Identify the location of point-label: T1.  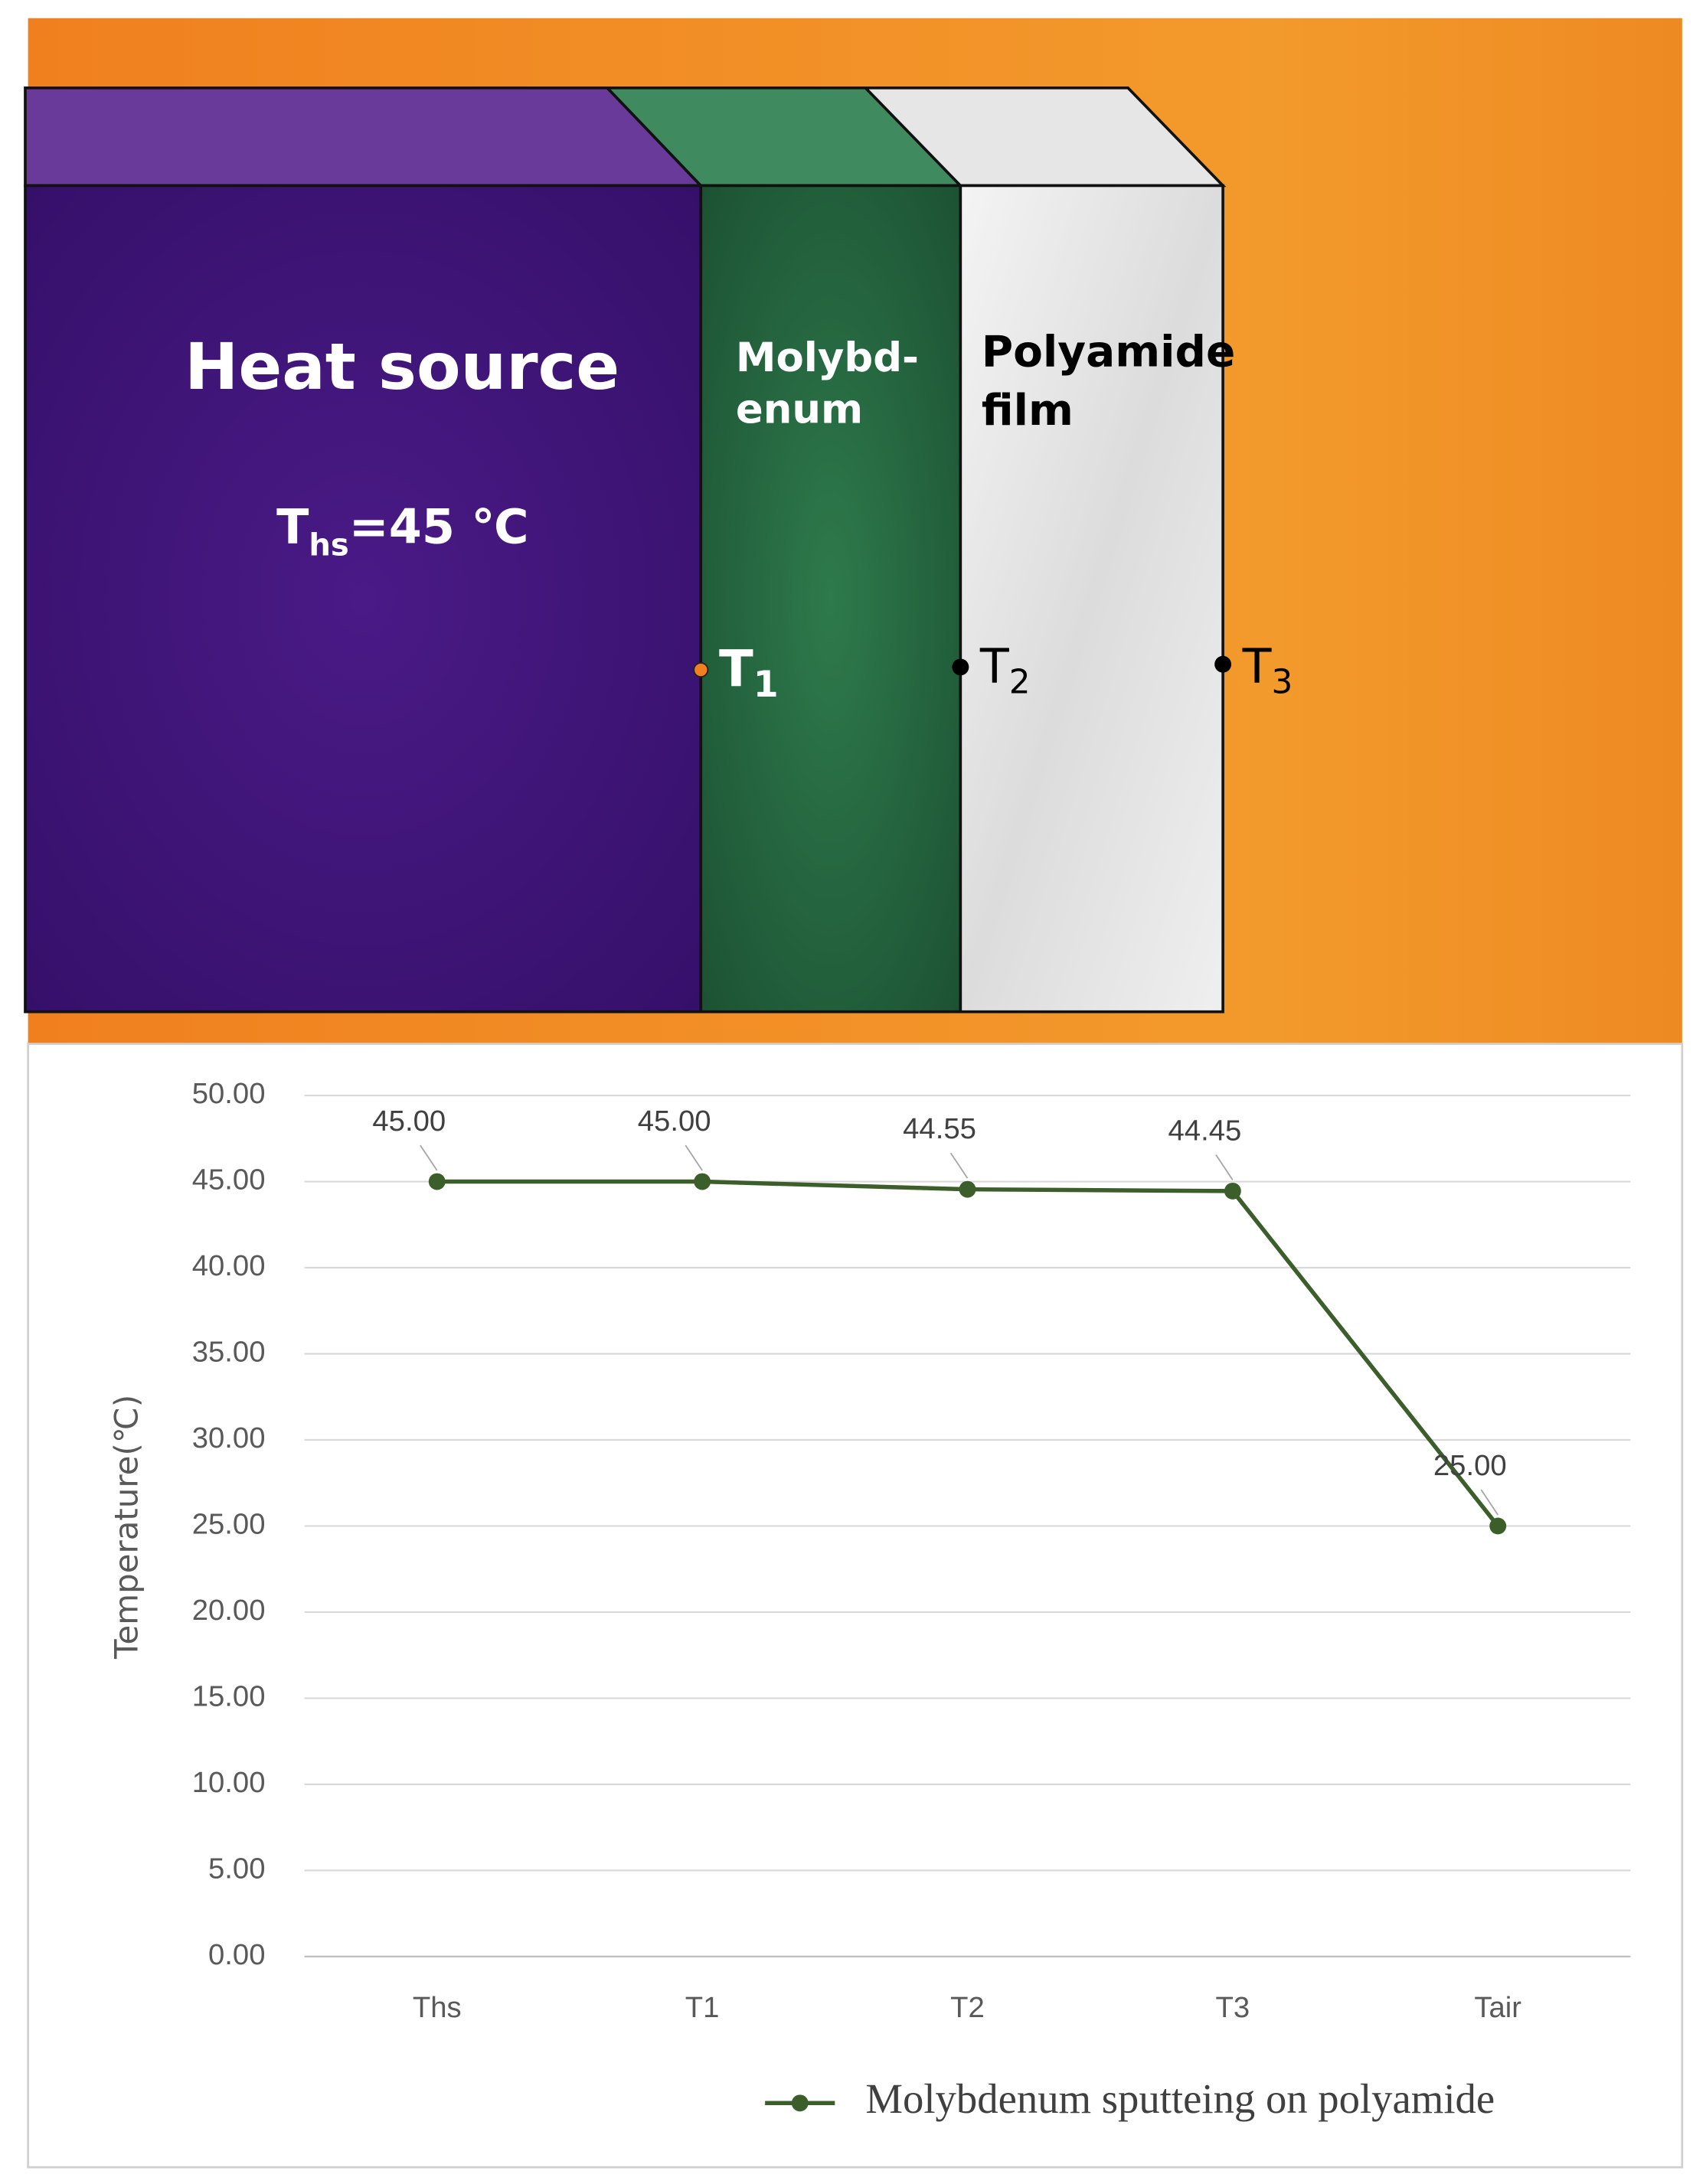
(749, 673).